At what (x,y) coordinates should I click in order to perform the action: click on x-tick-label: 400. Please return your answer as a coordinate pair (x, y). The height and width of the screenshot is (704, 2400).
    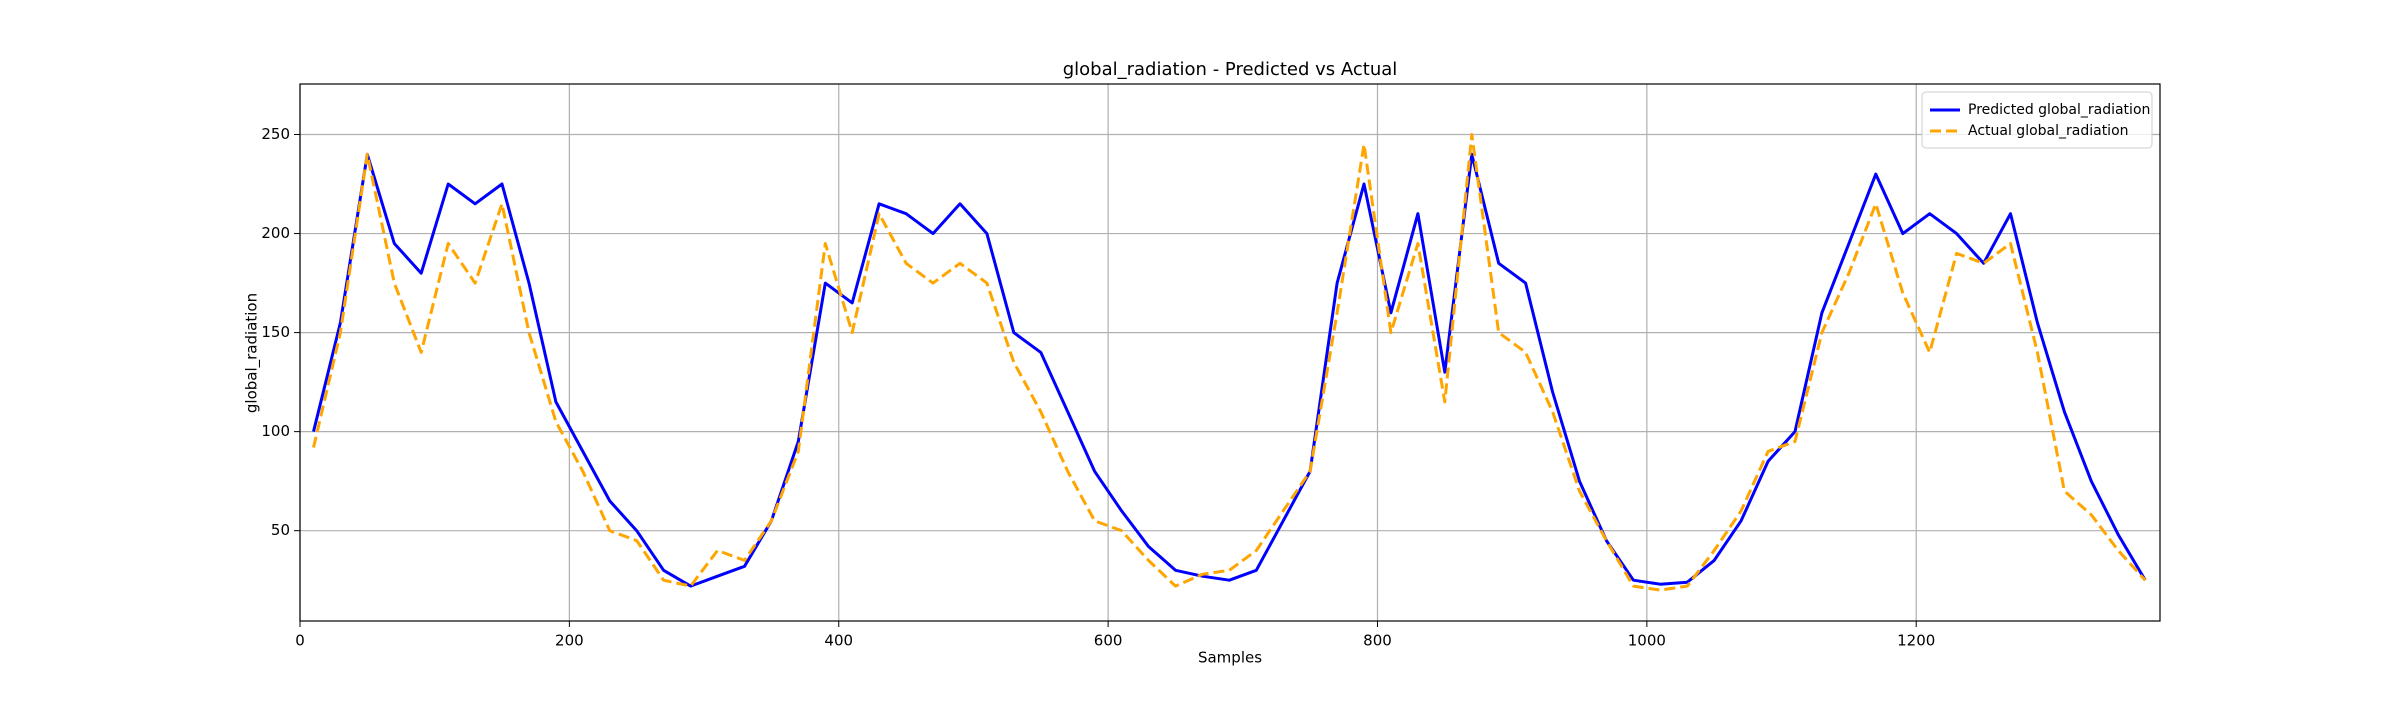
    Looking at the image, I should click on (838, 641).